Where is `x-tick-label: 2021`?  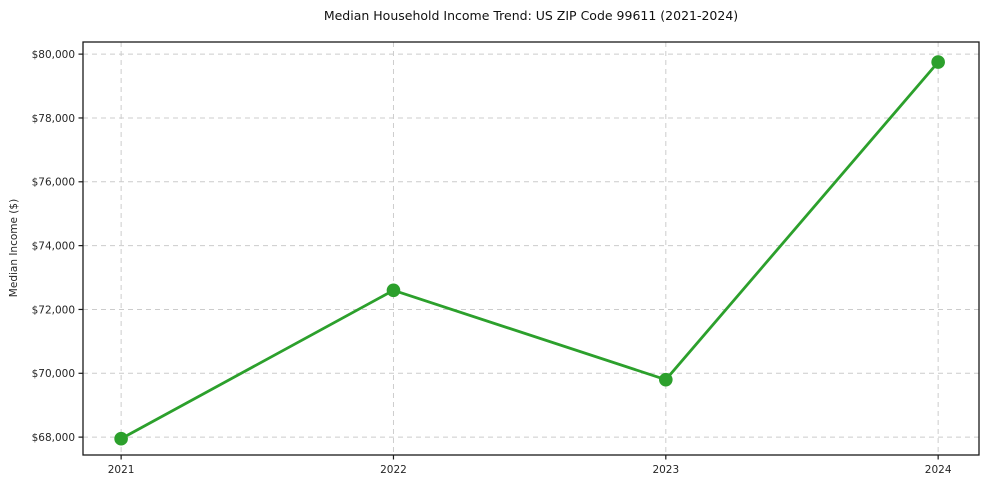
x-tick-label: 2021 is located at coordinates (121, 470).